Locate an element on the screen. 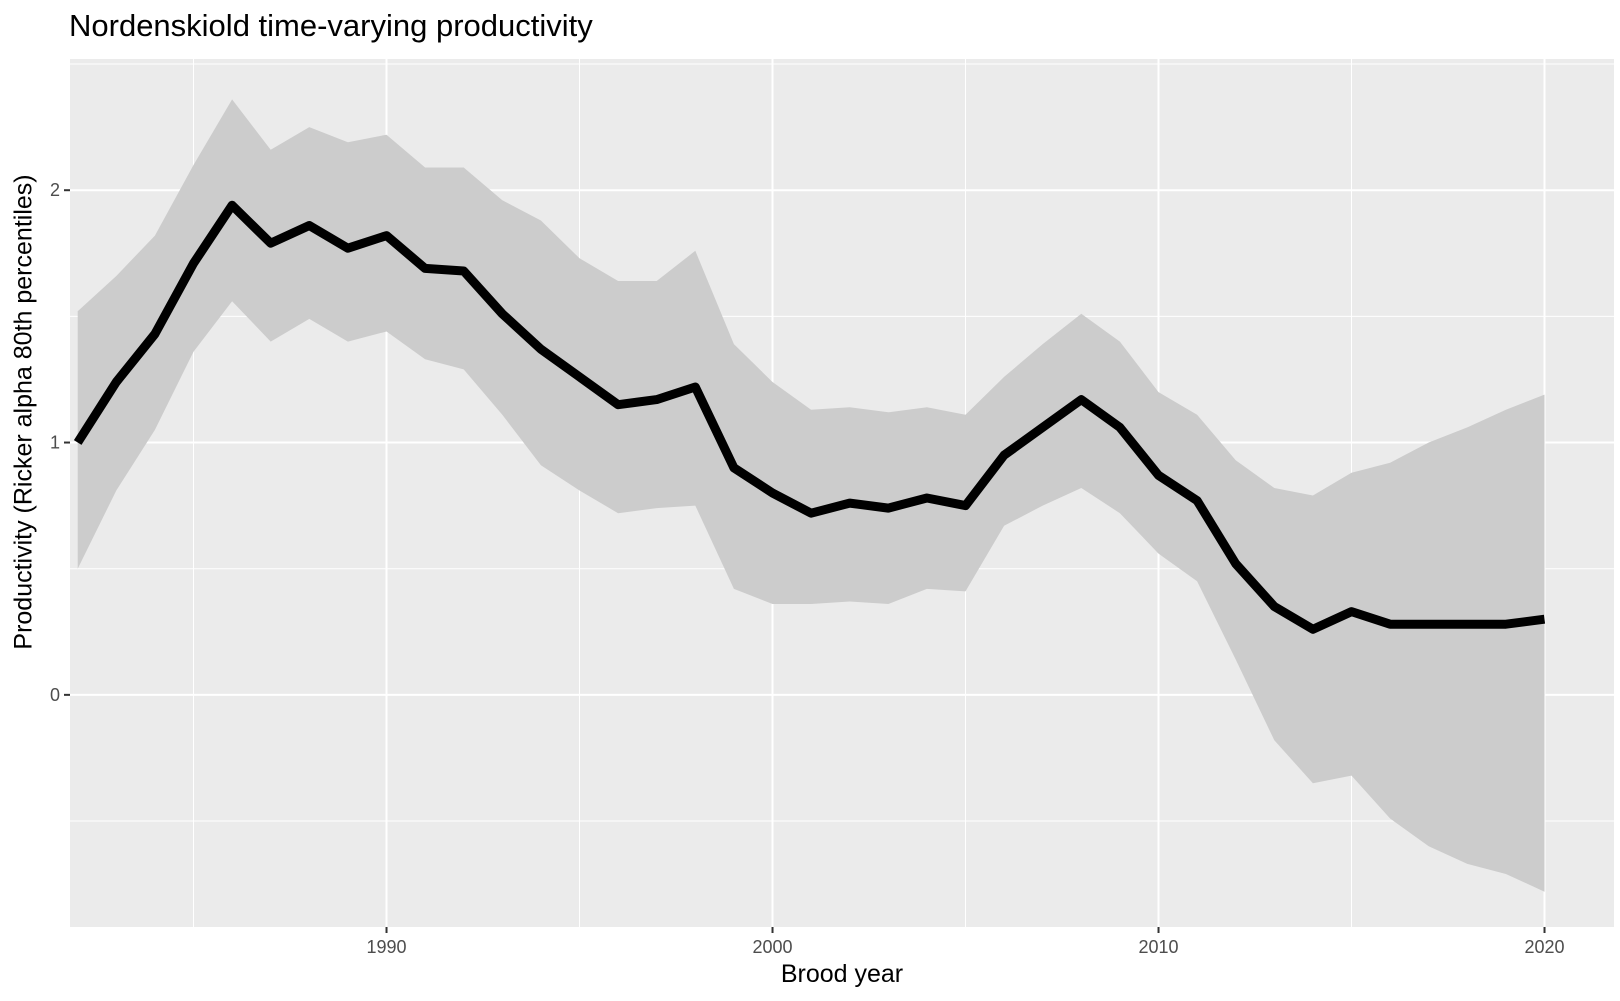  x-tick-label: 2020 is located at coordinates (1544, 947).